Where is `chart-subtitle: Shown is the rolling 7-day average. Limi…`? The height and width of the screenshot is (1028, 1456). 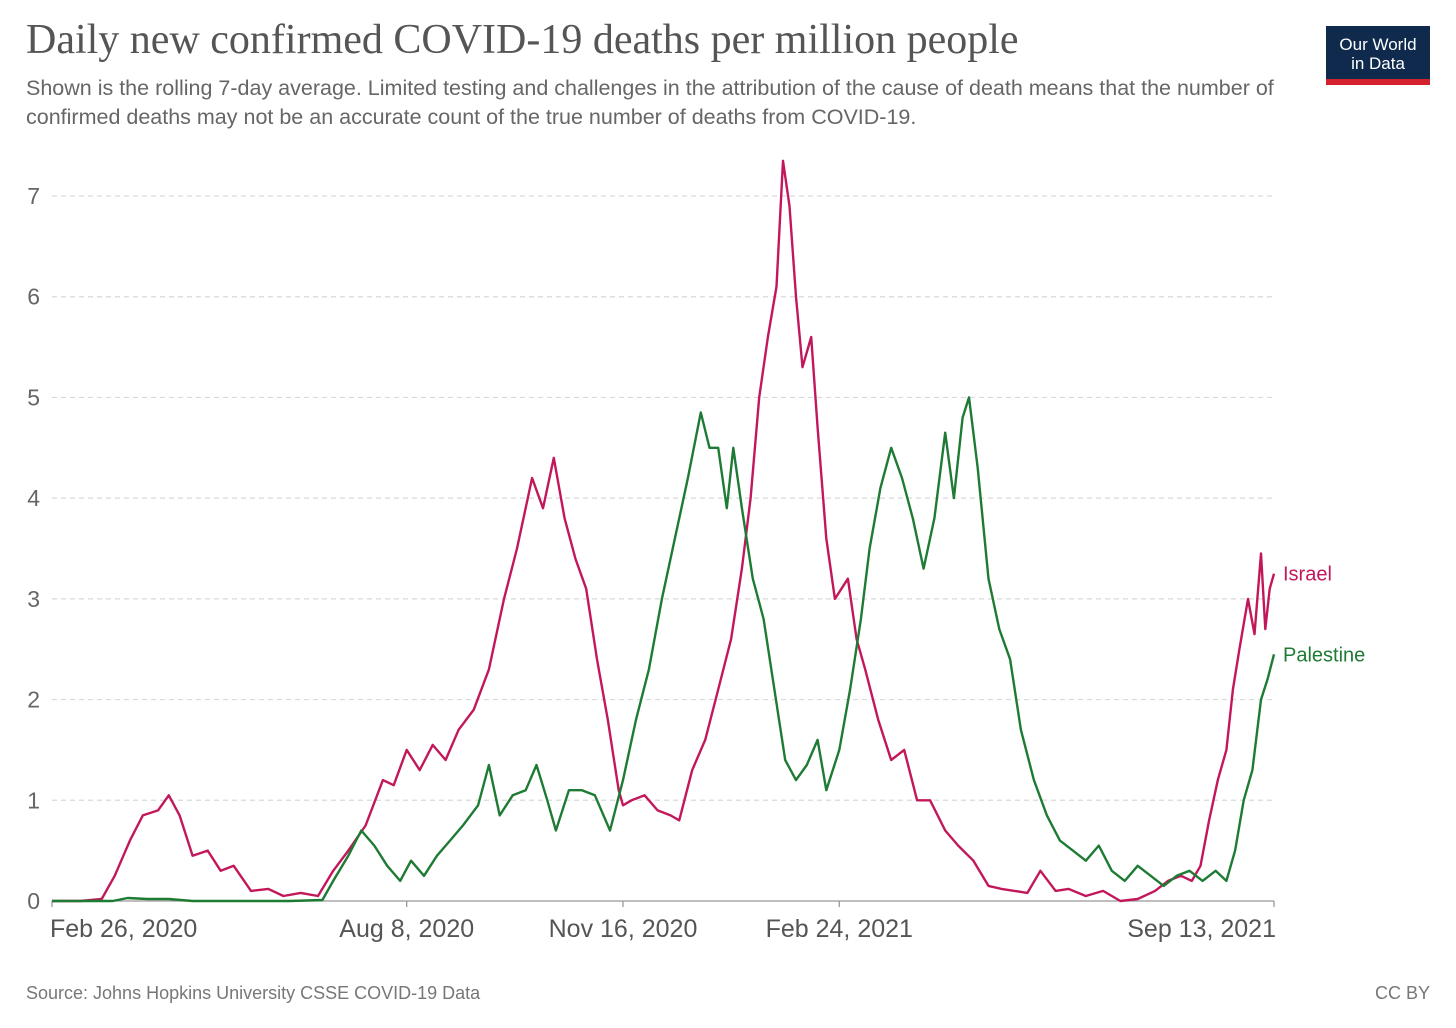
chart-subtitle: Shown is the rolling 7-day average. Limi… is located at coordinates (650, 102).